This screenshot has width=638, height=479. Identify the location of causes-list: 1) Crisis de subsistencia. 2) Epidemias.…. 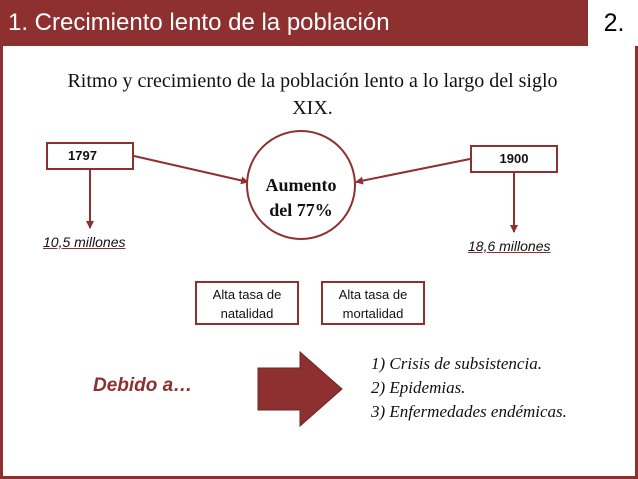
(469, 388).